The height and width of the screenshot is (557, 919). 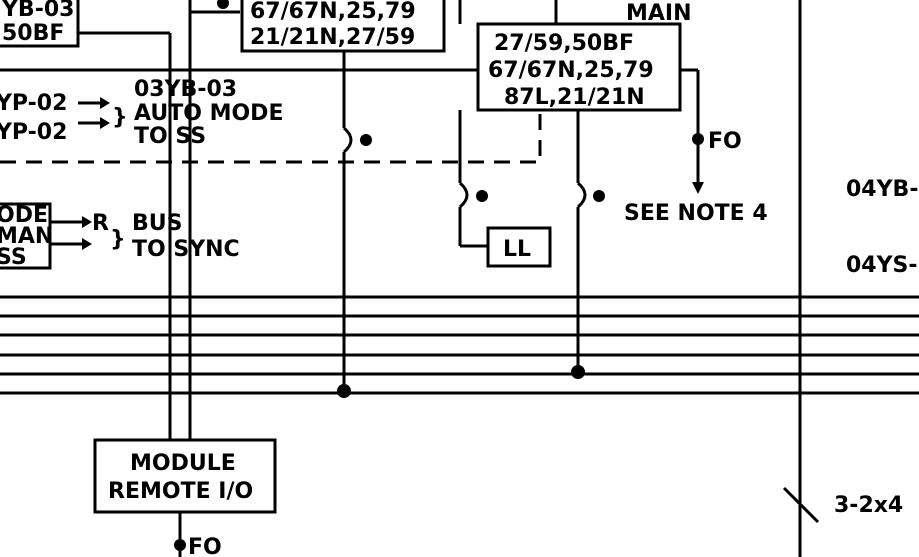 I want to click on right-label-2: 04YS-, so click(x=882, y=265).